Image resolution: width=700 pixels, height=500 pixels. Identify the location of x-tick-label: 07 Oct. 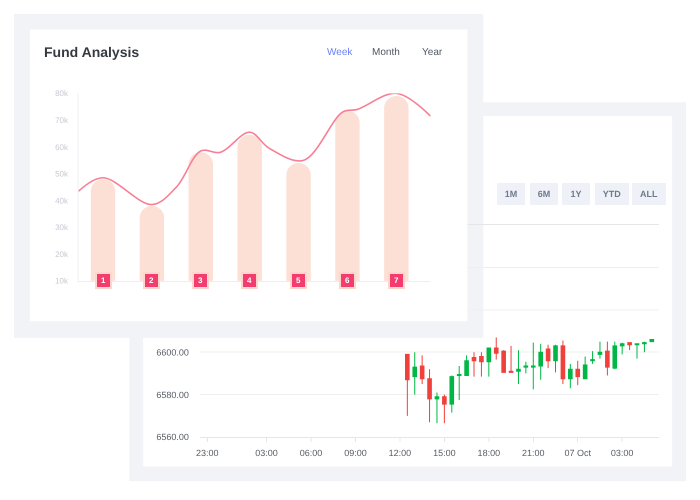
(578, 453).